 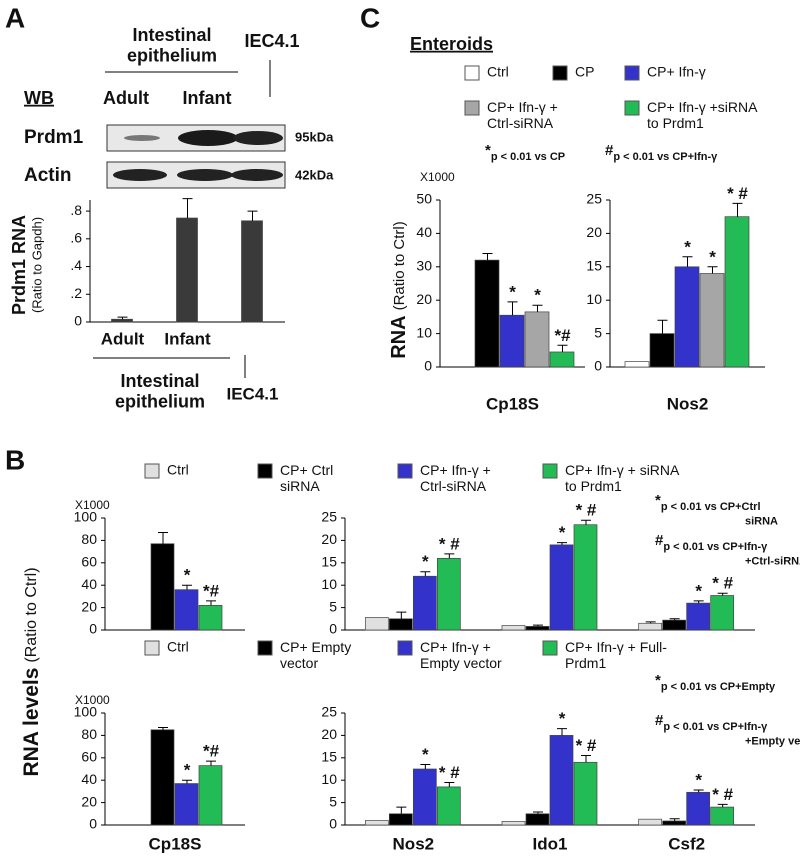 What do you see at coordinates (39, 98) in the screenshot?
I see `wb-label: WB` at bounding box center [39, 98].